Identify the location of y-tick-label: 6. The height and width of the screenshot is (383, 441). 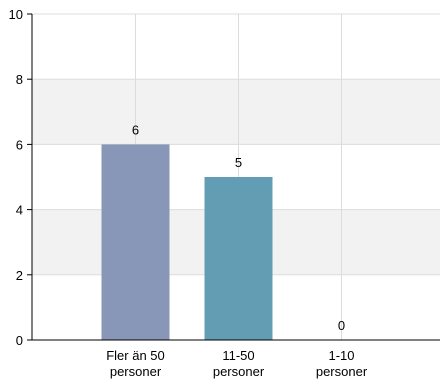
(19, 144).